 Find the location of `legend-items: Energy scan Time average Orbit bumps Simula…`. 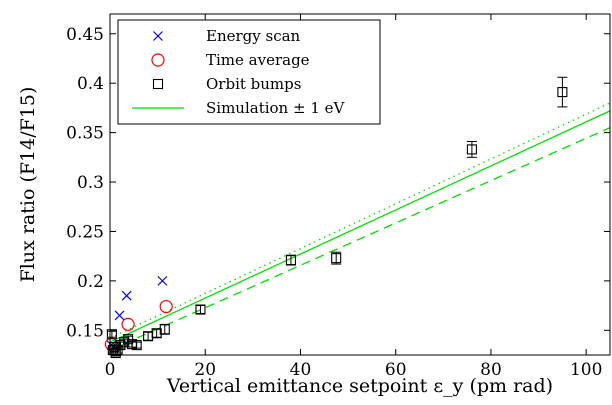

legend-items: Energy scan Time average Orbit bumps Simula… is located at coordinates (239, 72).